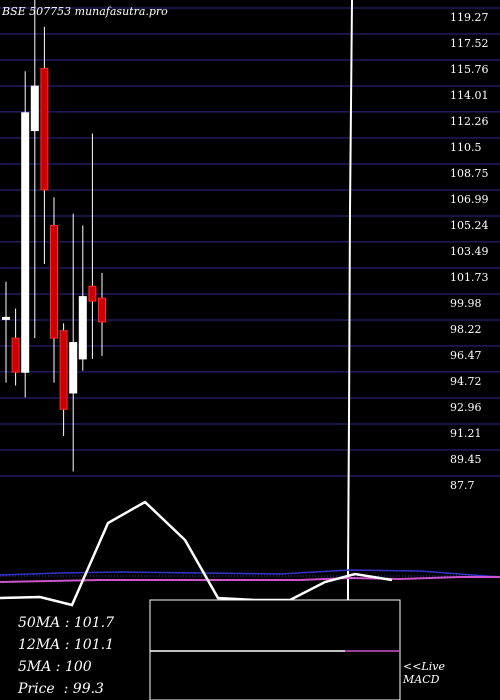 This screenshot has height=700, width=500. I want to click on y-tick-label: 92.96, so click(466, 407).